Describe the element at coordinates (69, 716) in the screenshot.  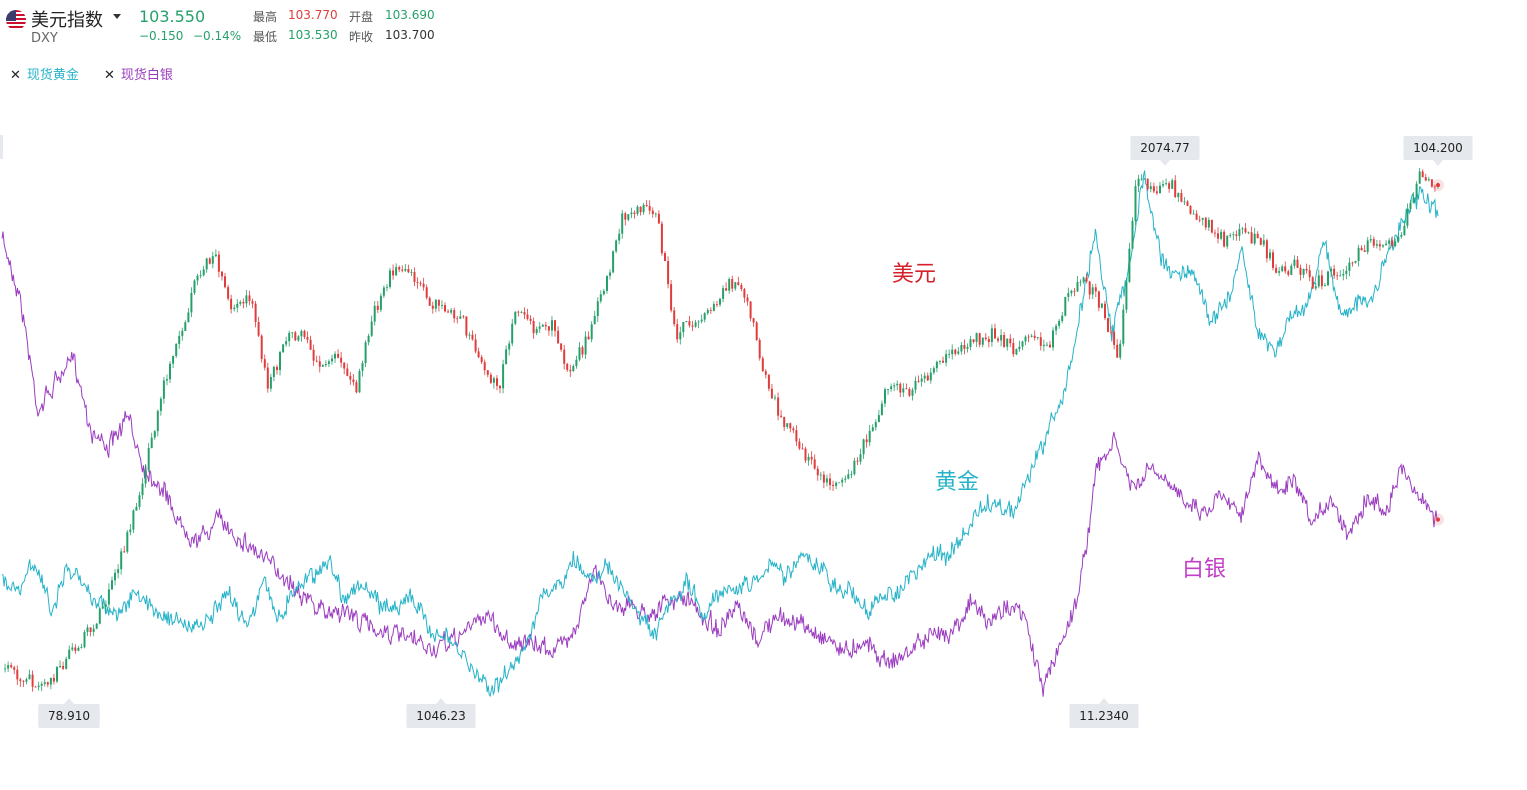
I see `extreme-tag-text: 78.910` at that location.